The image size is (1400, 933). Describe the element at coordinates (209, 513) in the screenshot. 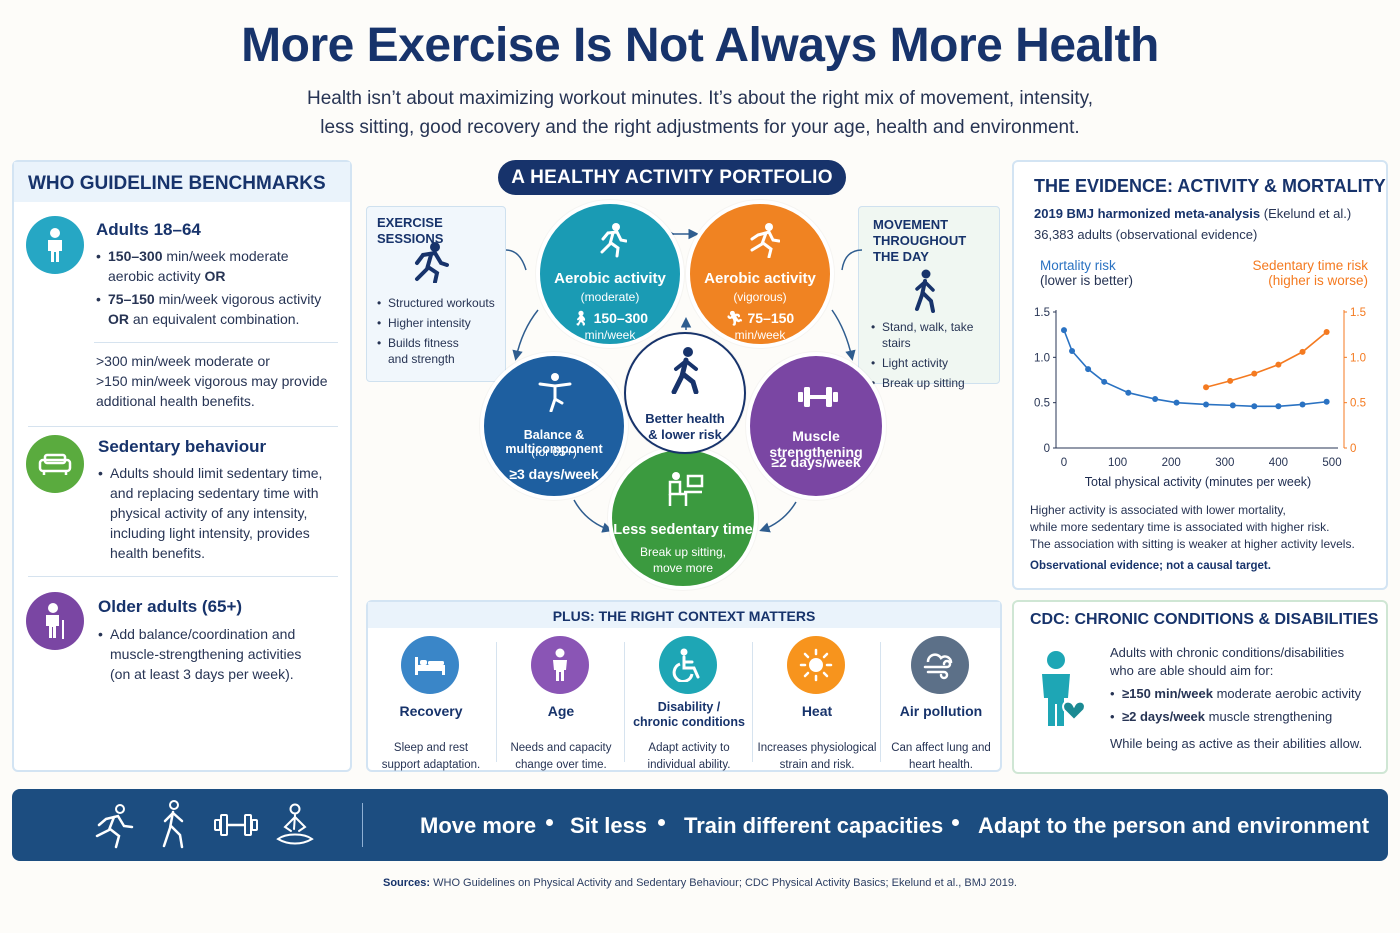

I see `sedentary-line-3: physical activity of any intensity,` at that location.